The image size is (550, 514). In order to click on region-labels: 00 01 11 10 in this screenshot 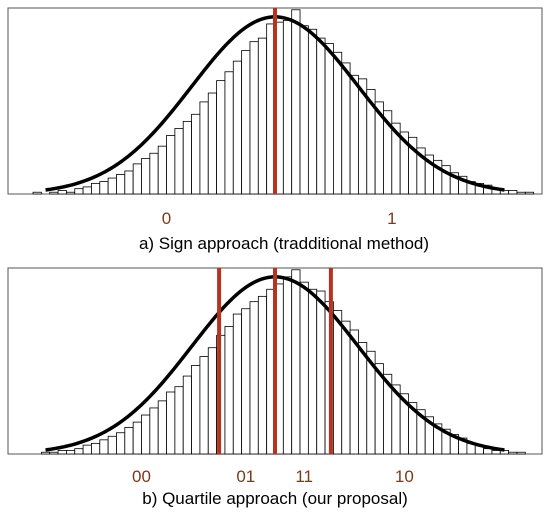, I will do `click(273, 476)`.